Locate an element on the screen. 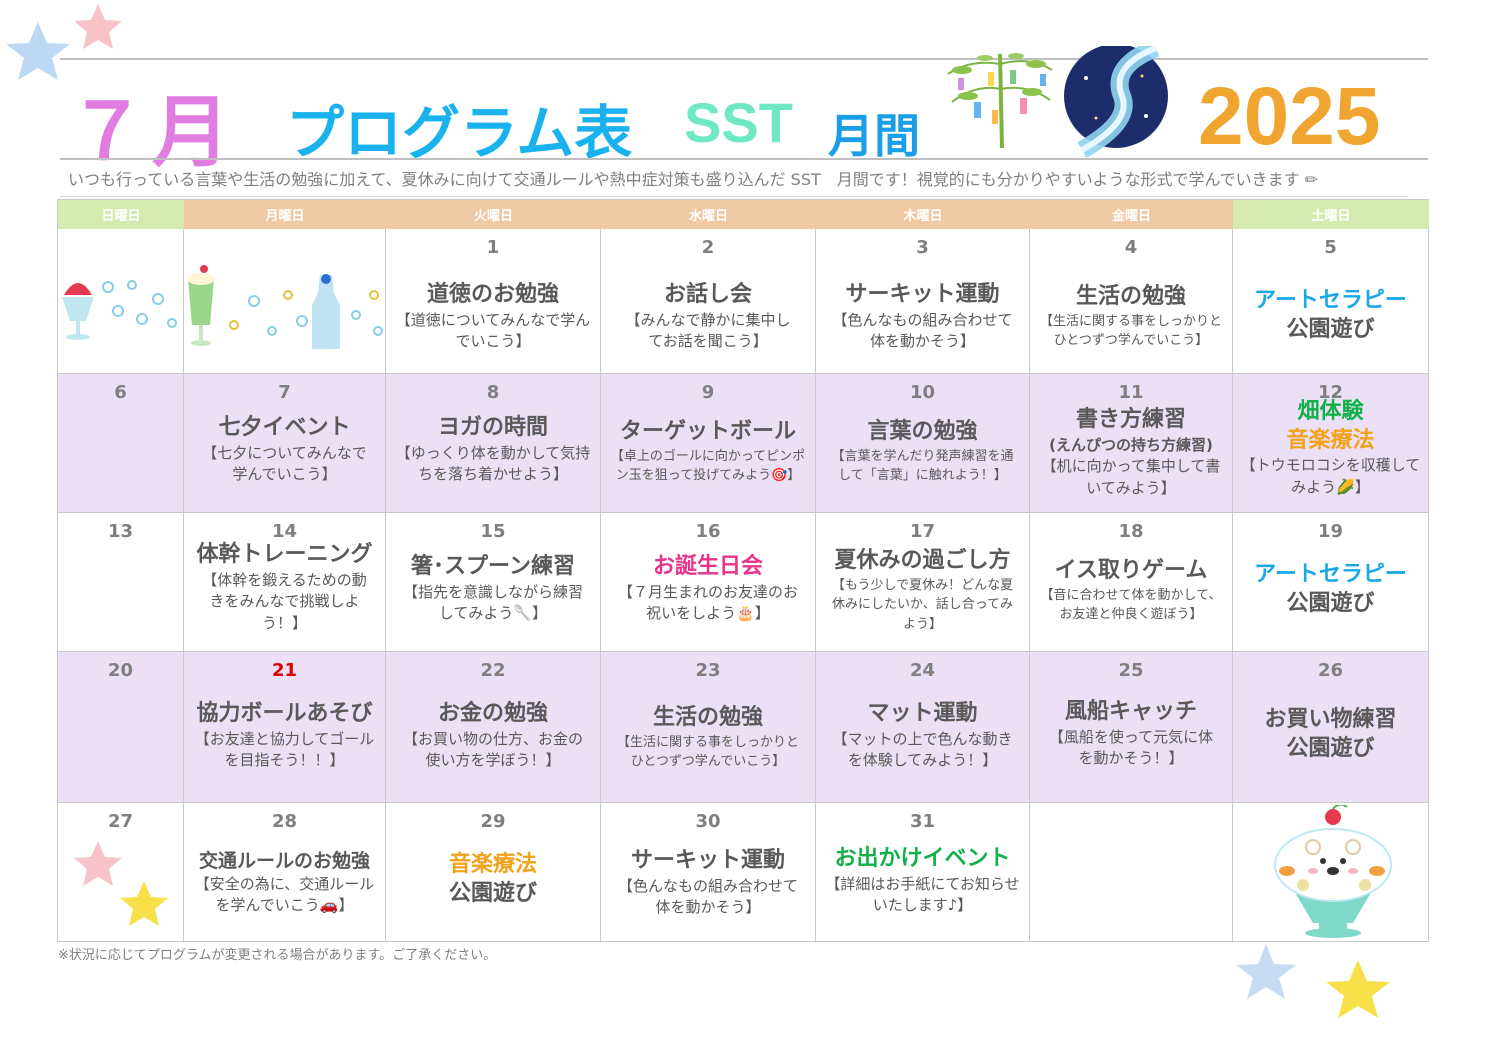  weekday-header-sat: 土曜日 is located at coordinates (1331, 214).